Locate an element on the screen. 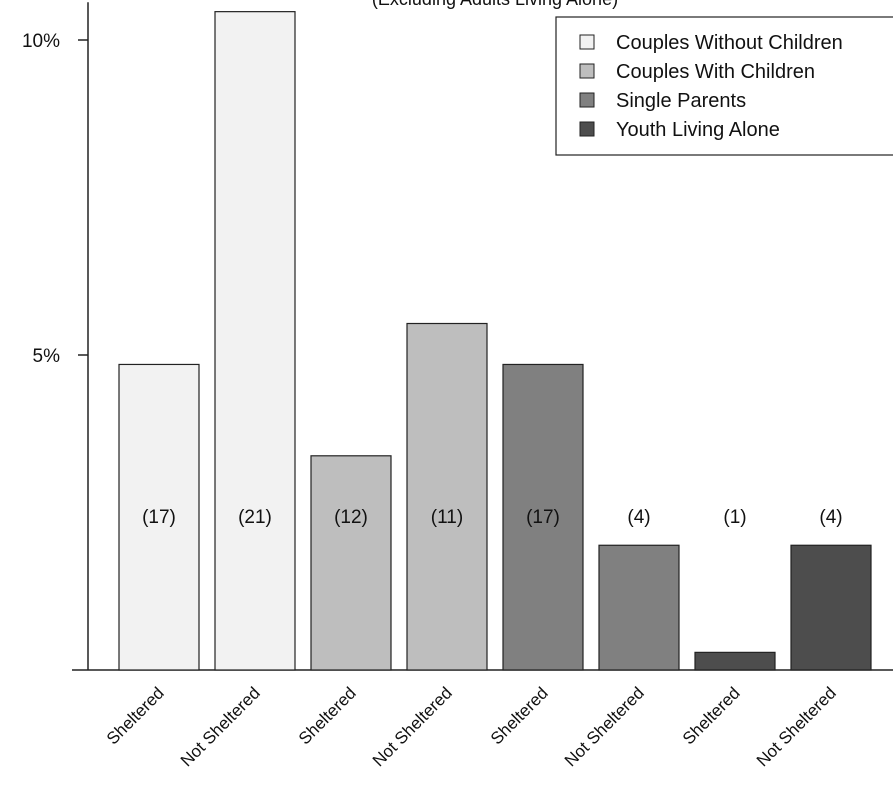  bar-count-label: (1) is located at coordinates (734, 517).